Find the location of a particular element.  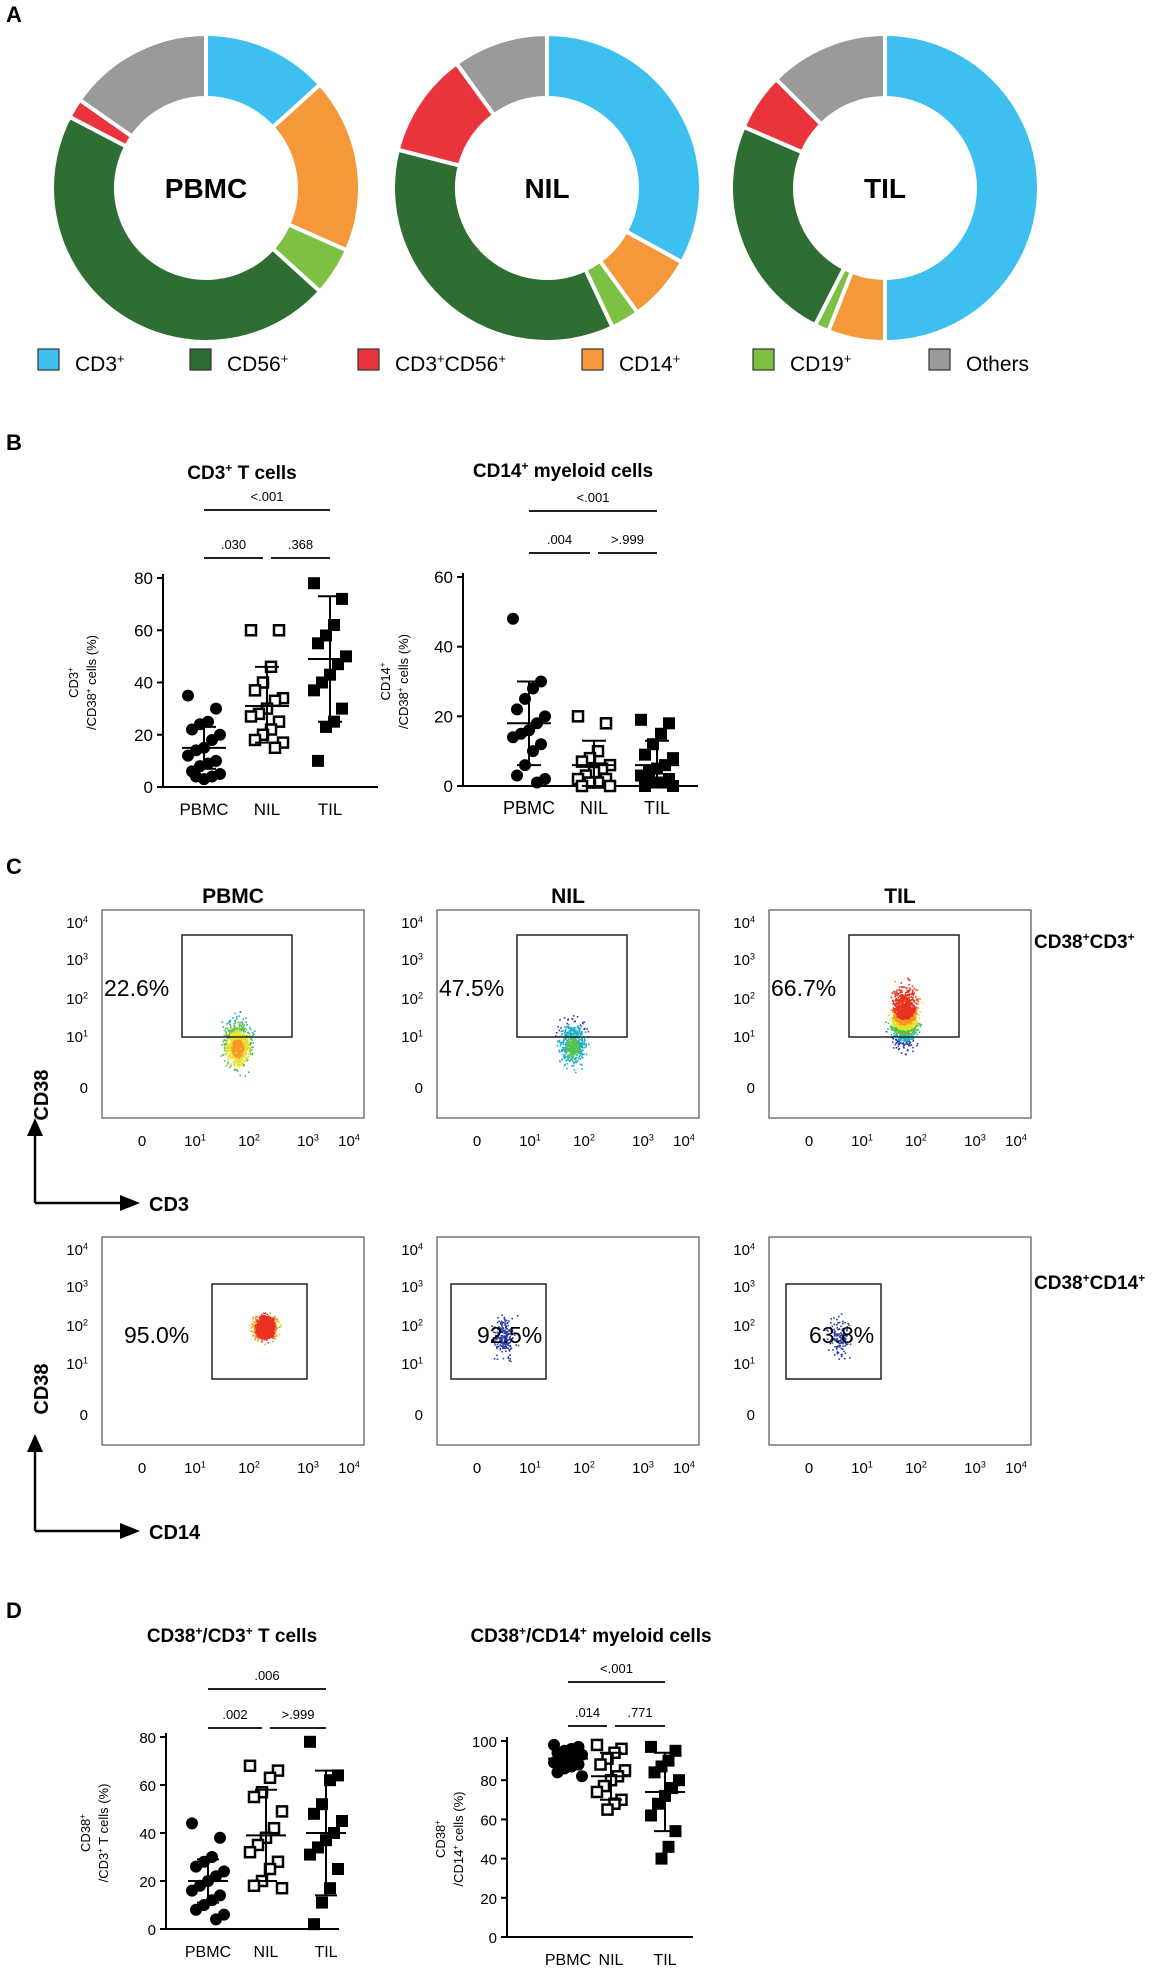

flow-y-axis-name: CD38 is located at coordinates (42, 1094).